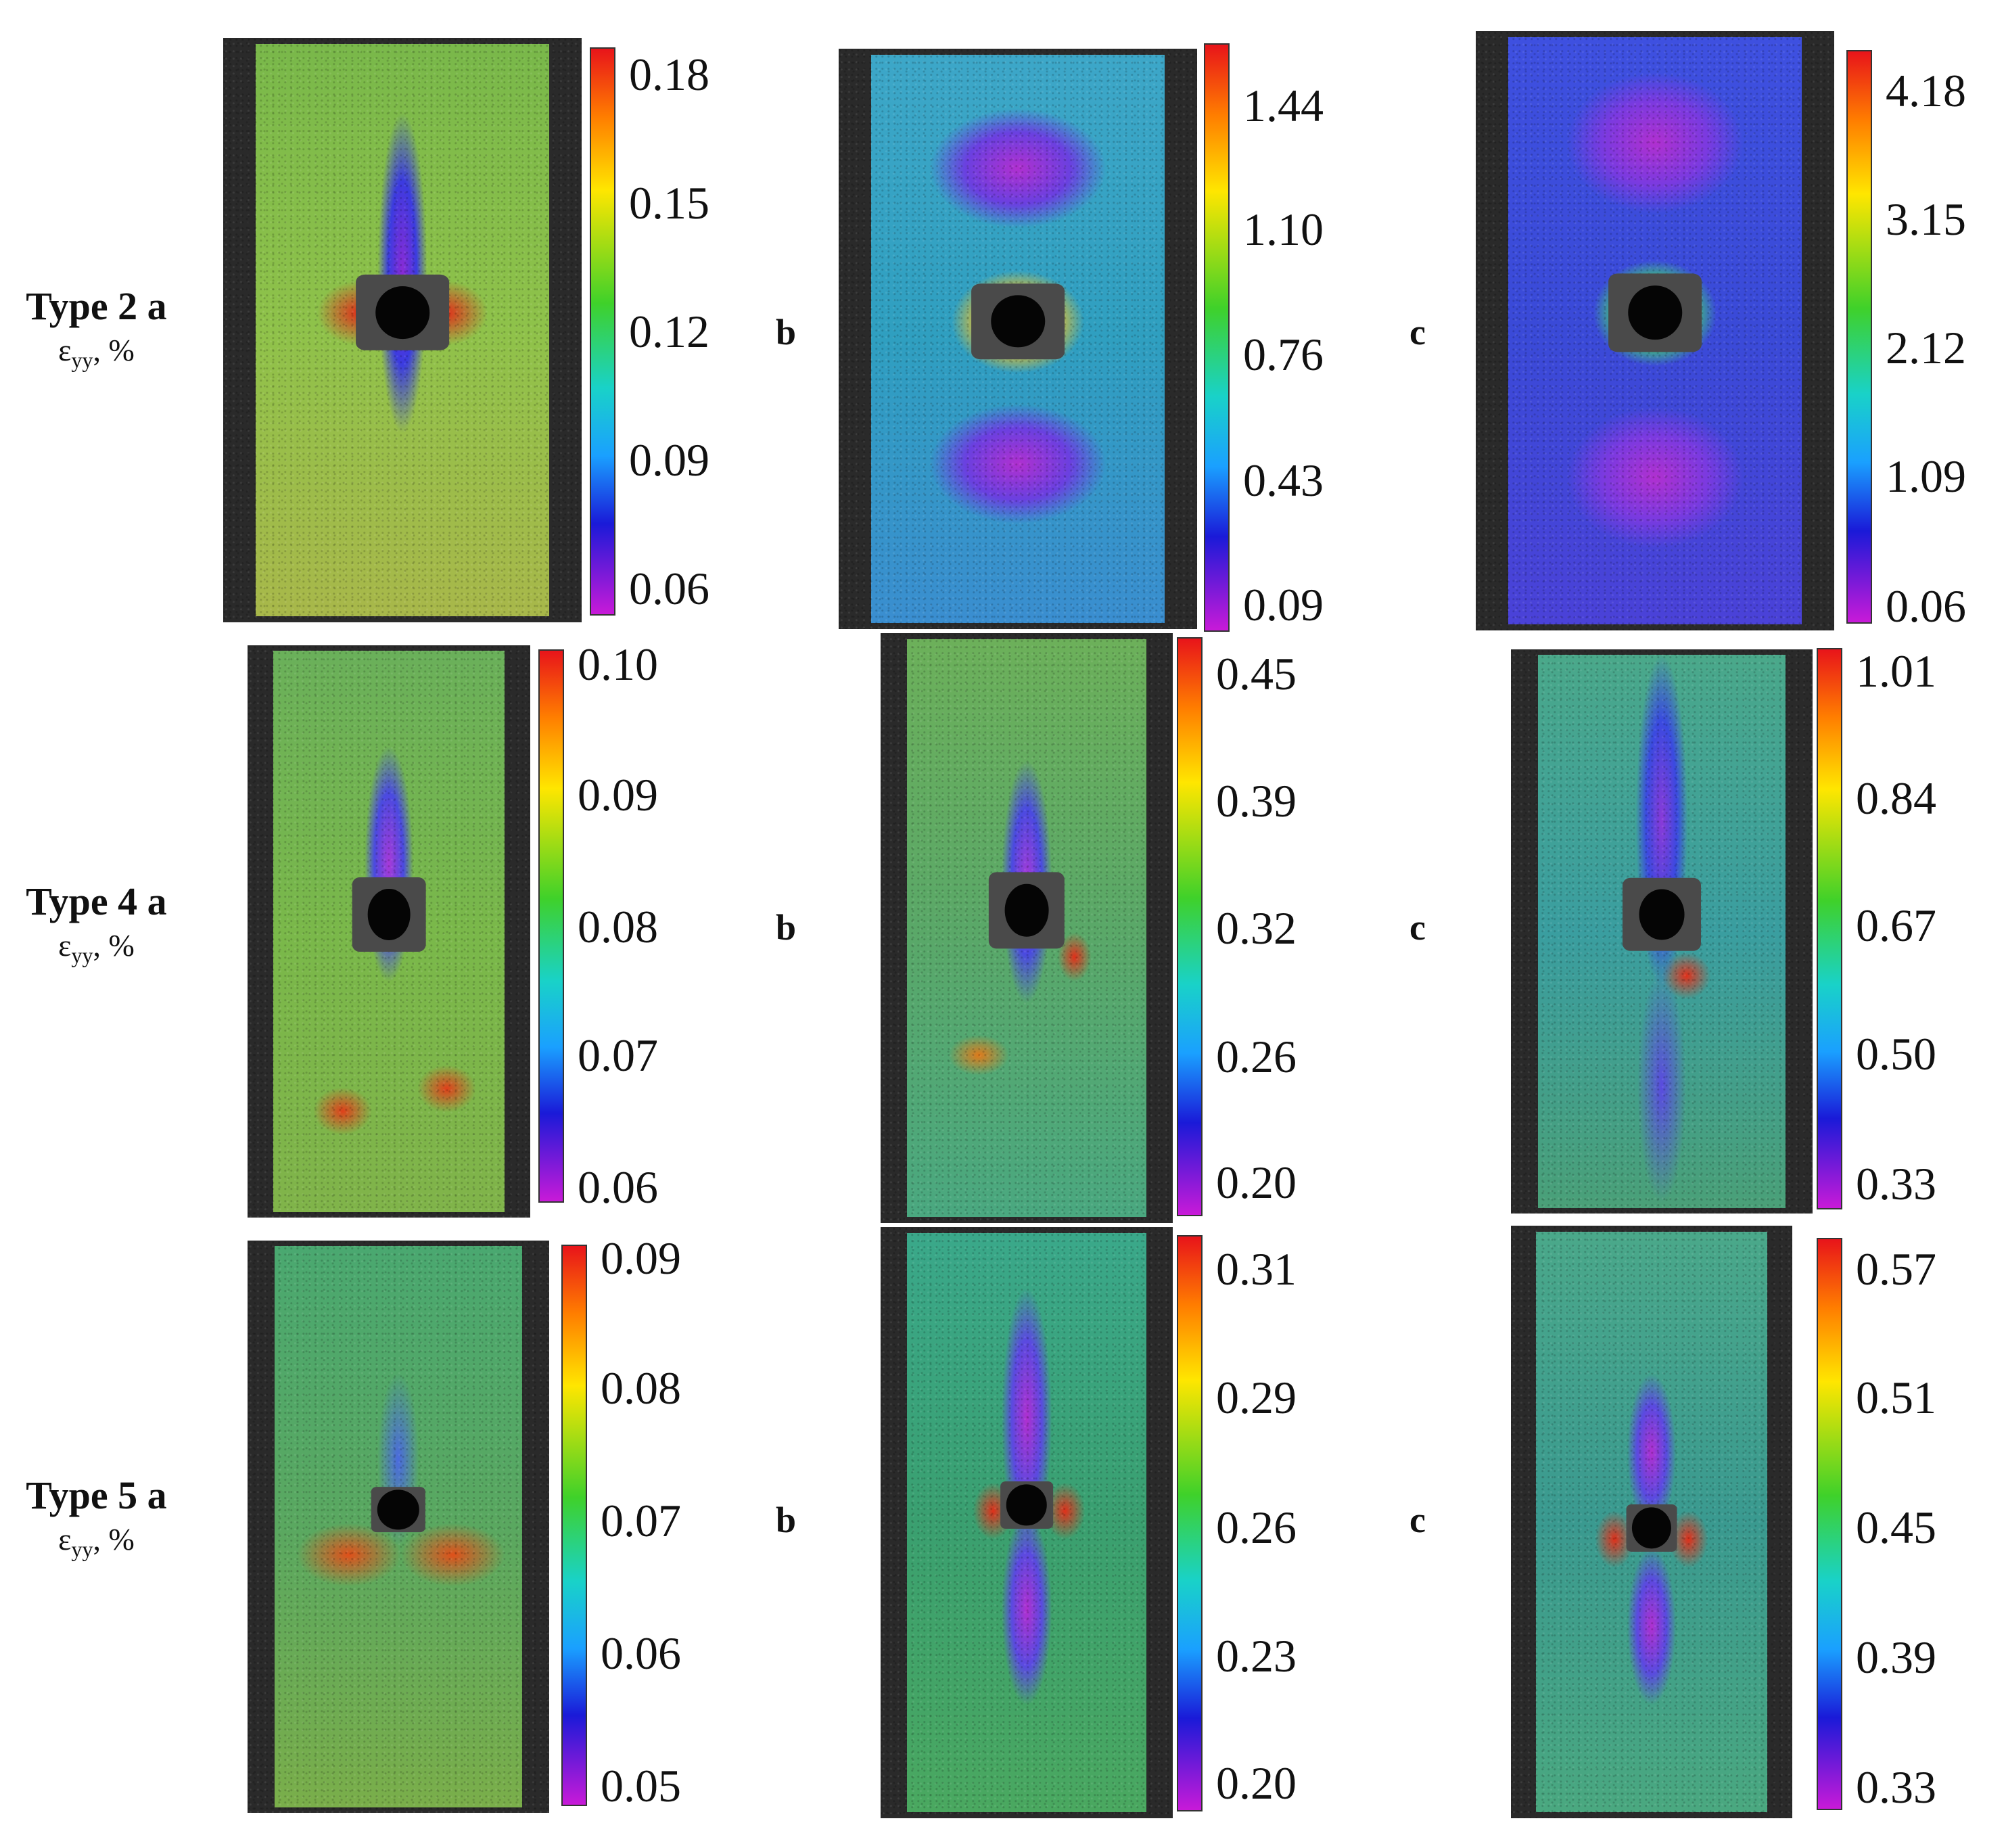  I want to click on scale-tick: 0.29, so click(1256, 1397).